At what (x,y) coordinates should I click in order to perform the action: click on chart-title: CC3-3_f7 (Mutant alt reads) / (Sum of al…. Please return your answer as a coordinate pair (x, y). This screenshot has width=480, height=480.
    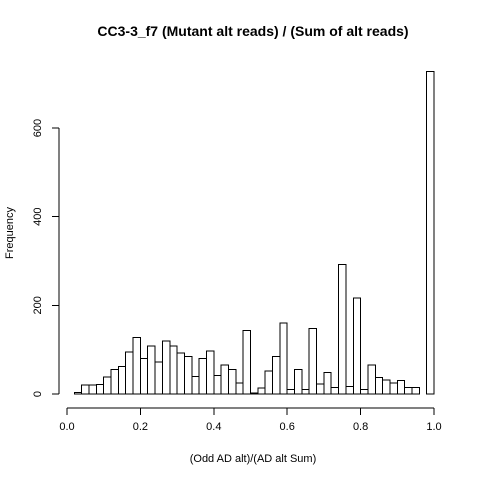
    Looking at the image, I should click on (252, 31).